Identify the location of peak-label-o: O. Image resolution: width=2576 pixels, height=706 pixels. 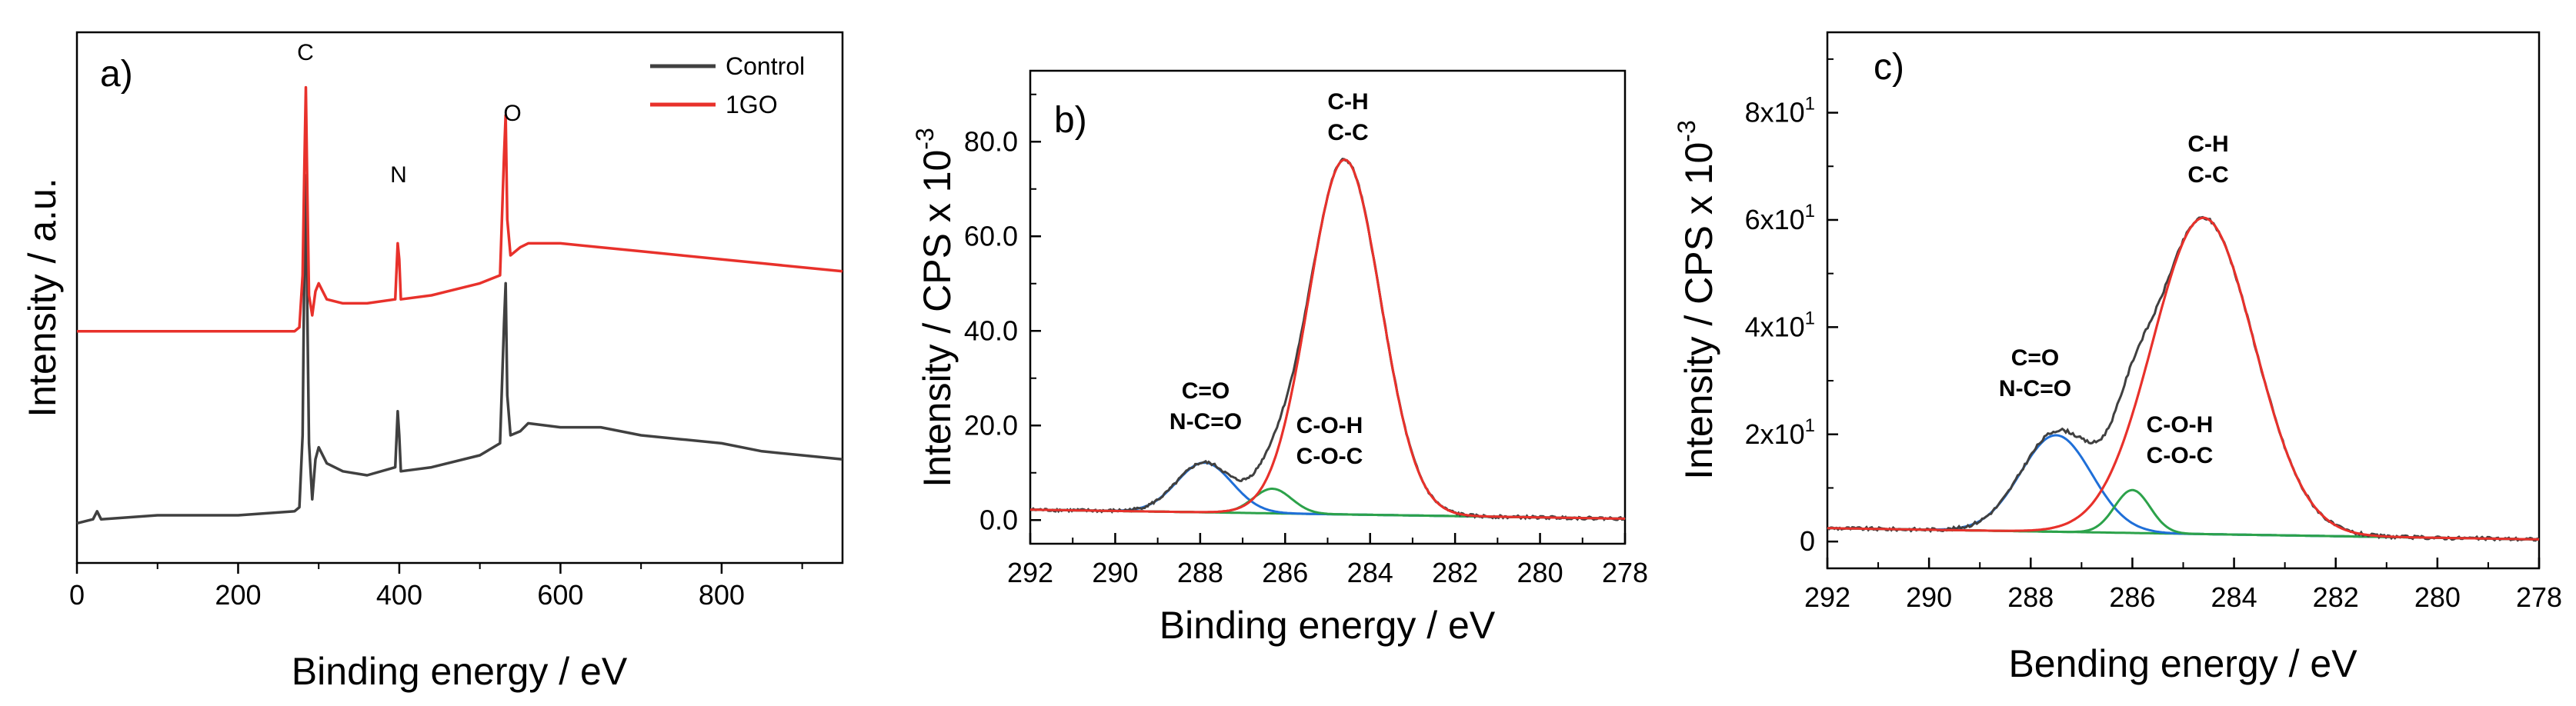
(512, 113).